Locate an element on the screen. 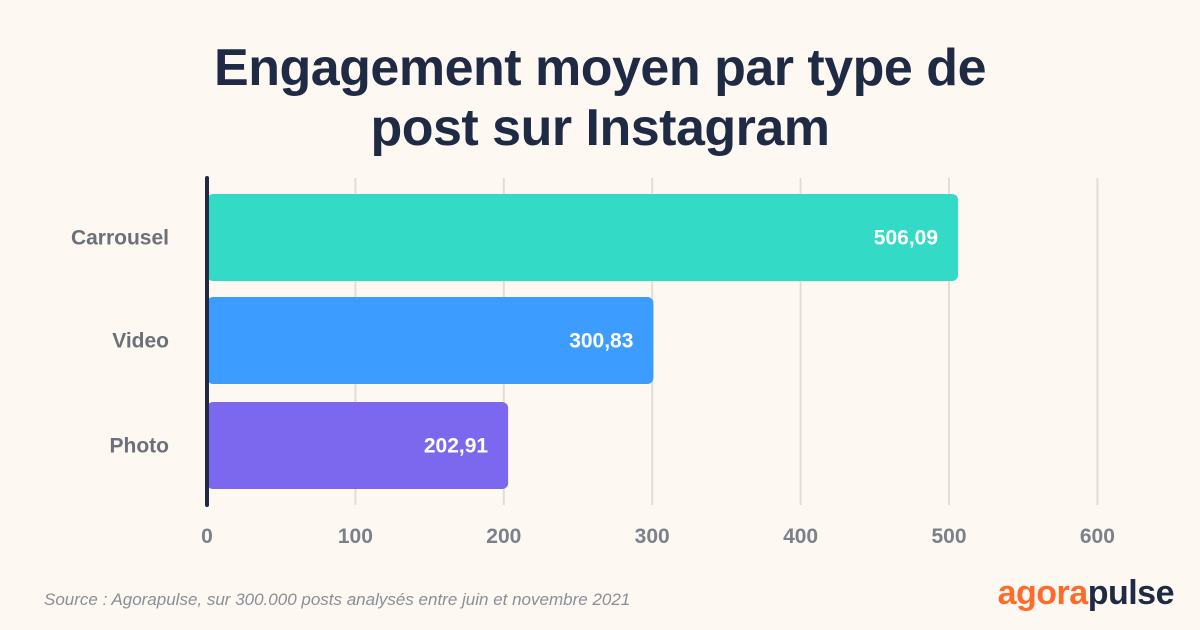  data-label: 300,83 is located at coordinates (601, 341).